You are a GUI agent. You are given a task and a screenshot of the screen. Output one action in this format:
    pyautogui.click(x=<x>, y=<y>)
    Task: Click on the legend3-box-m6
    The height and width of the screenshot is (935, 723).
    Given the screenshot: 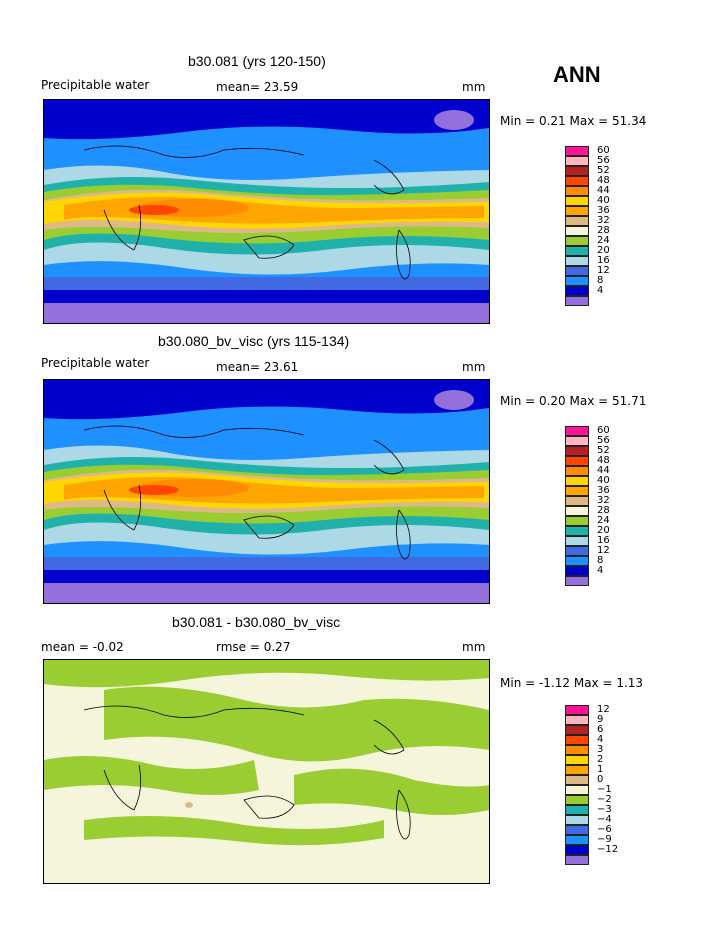 What is the action you would take?
    pyautogui.click(x=577, y=830)
    